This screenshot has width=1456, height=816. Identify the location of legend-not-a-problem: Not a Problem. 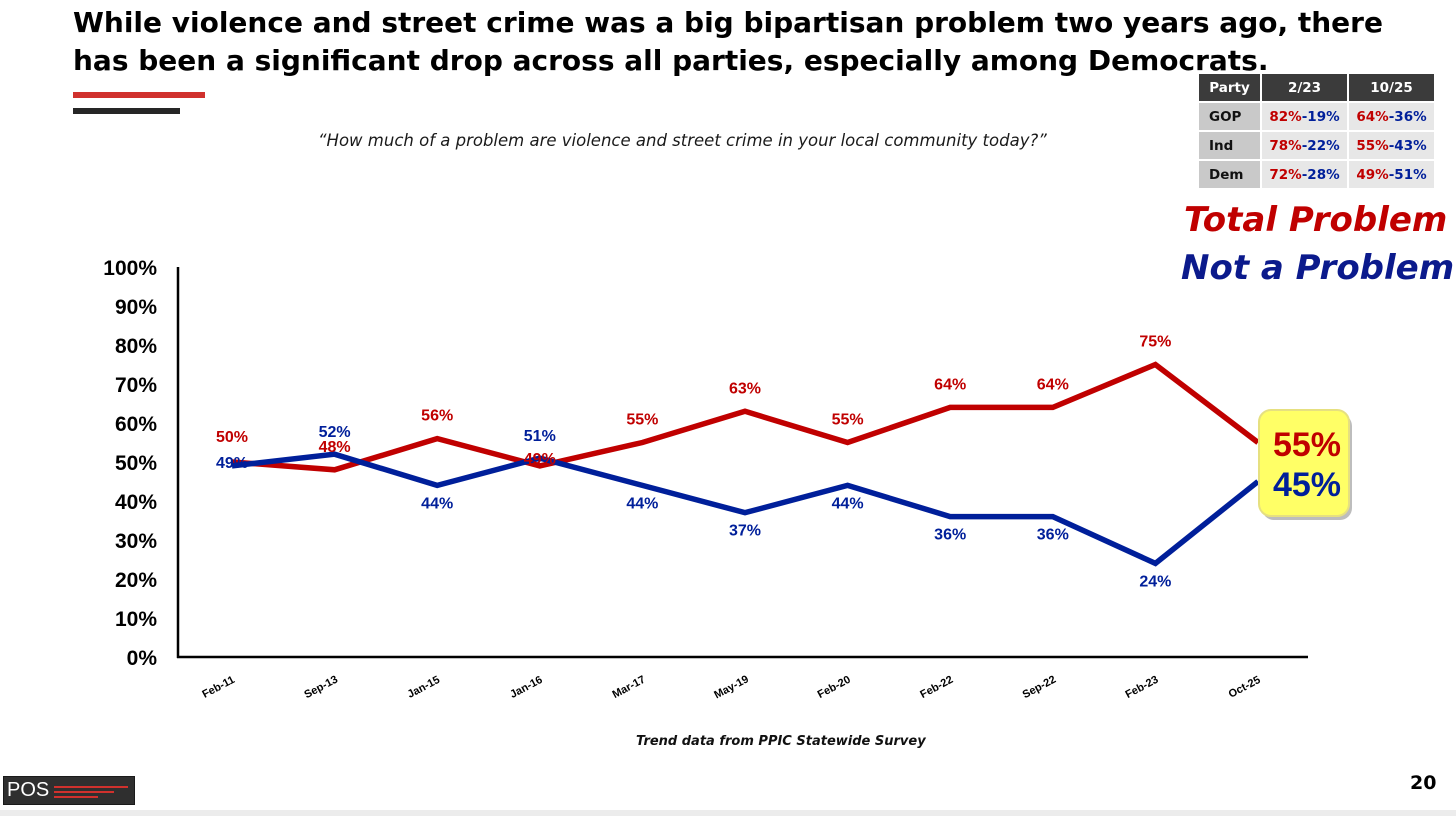
(1318, 268).